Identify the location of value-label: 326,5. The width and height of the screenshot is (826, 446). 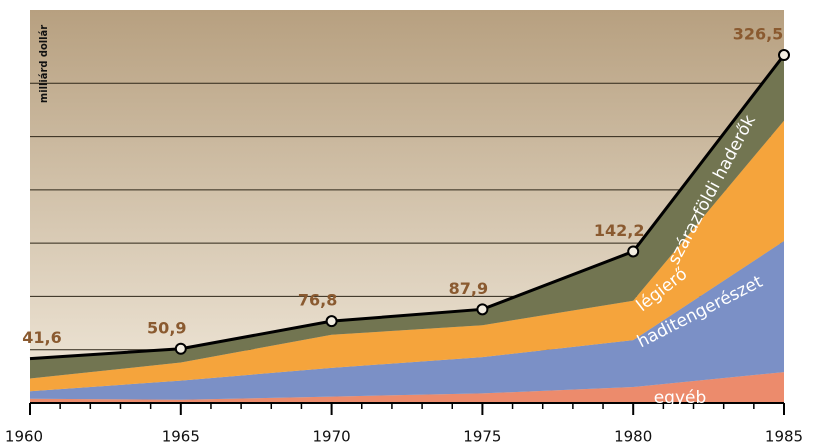
(758, 34).